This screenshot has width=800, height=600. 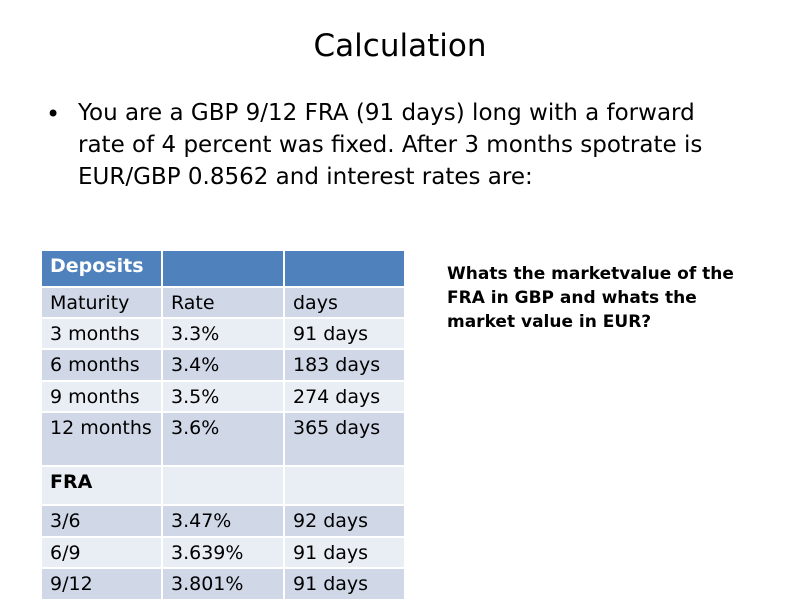 I want to click on table-cell: 9/12, so click(x=102, y=584).